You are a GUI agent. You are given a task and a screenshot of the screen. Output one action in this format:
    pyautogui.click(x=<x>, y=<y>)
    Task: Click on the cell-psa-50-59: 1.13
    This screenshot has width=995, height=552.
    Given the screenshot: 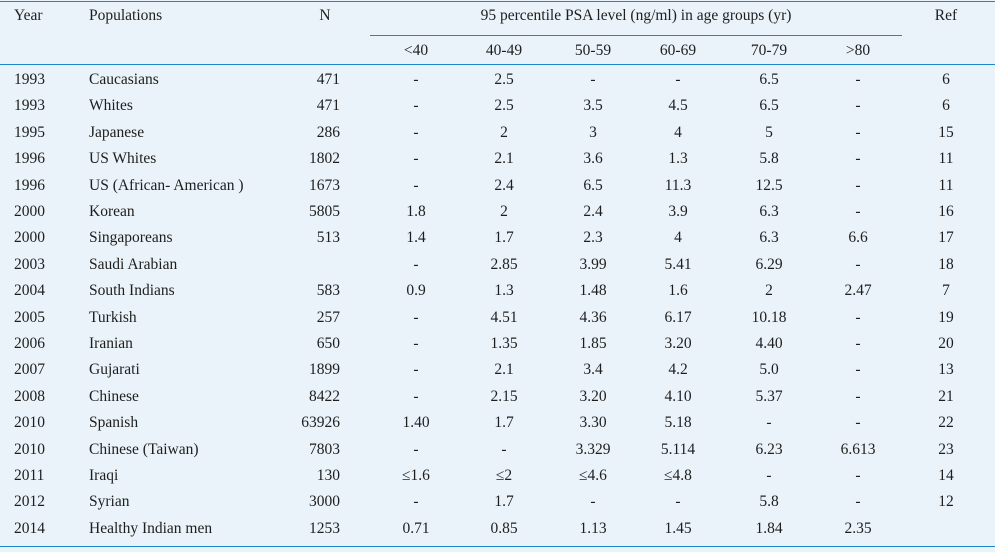 What is the action you would take?
    pyautogui.click(x=593, y=528)
    